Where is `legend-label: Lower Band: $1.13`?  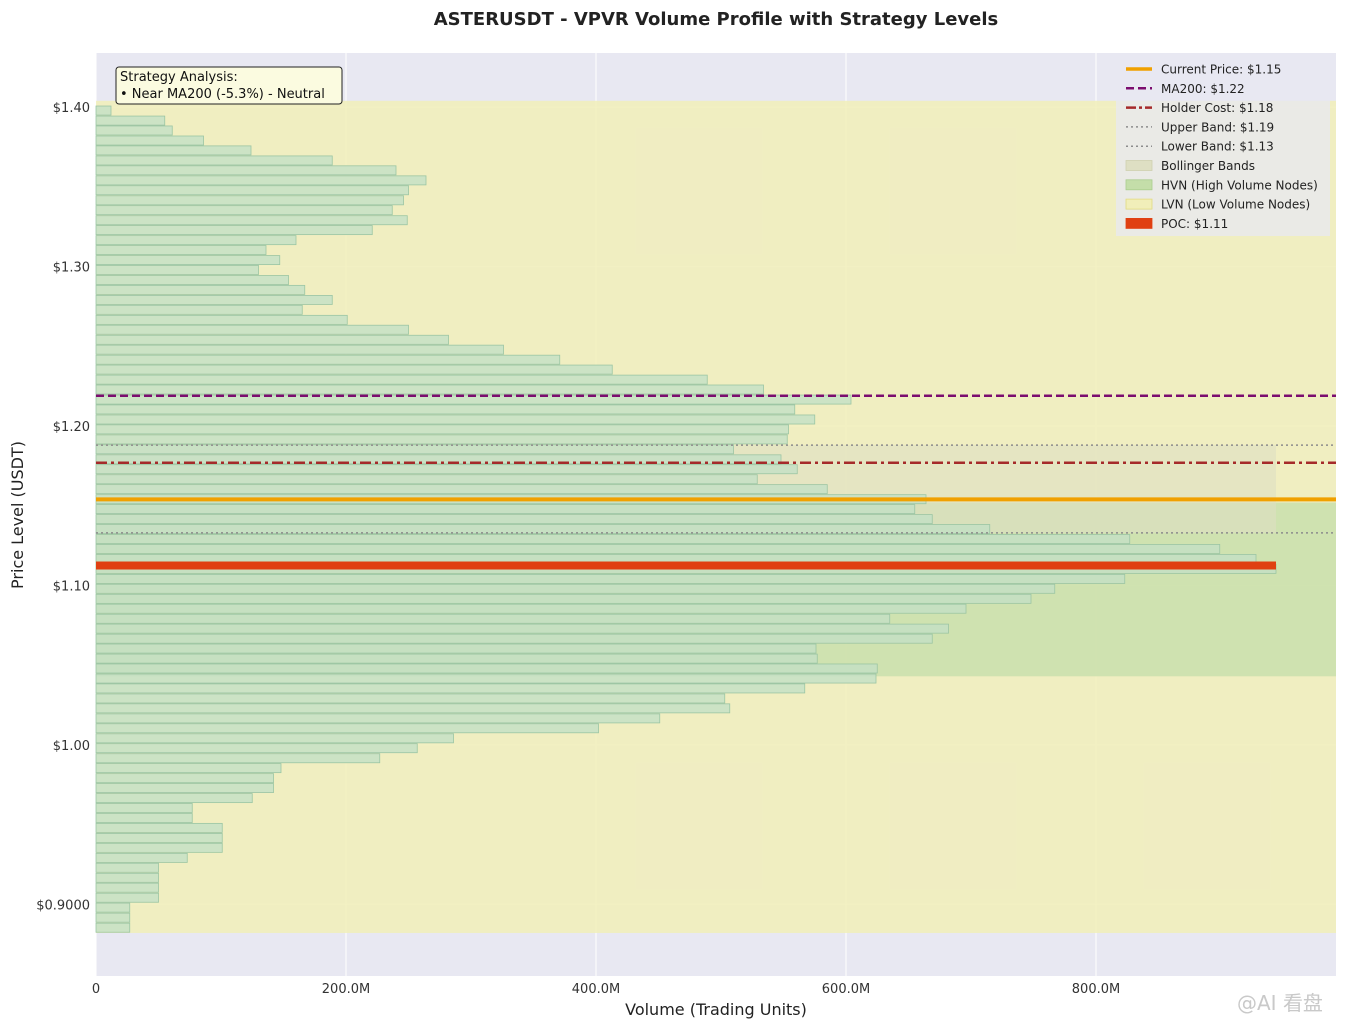
legend-label: Lower Band: $1.13 is located at coordinates (1217, 147).